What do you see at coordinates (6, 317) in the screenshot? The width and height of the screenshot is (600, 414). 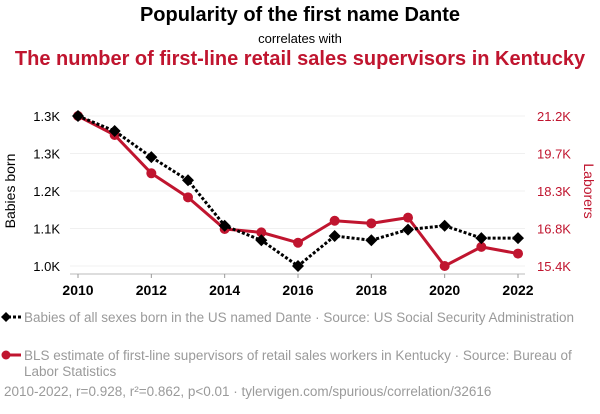 I see `legend-diamond-icon` at bounding box center [6, 317].